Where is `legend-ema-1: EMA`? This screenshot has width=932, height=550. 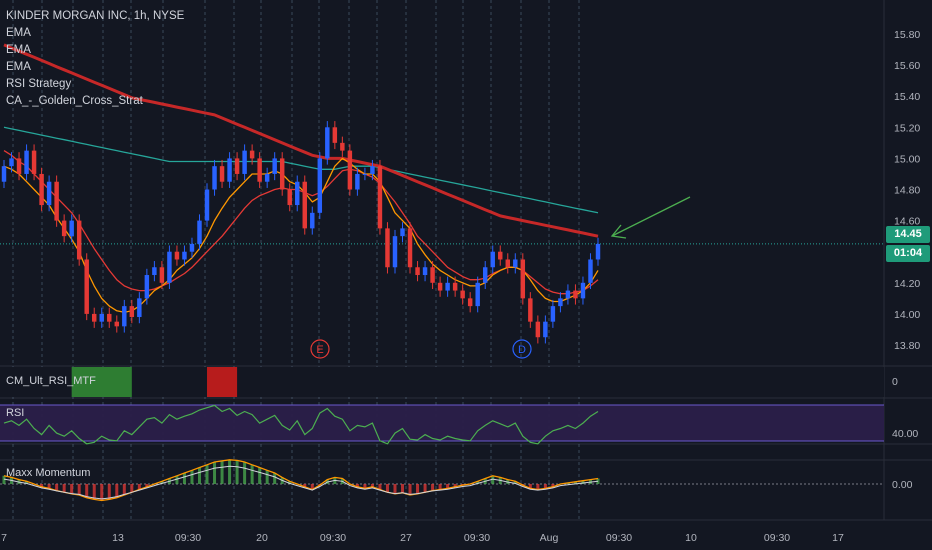
legend-ema-1: EMA is located at coordinates (18, 33).